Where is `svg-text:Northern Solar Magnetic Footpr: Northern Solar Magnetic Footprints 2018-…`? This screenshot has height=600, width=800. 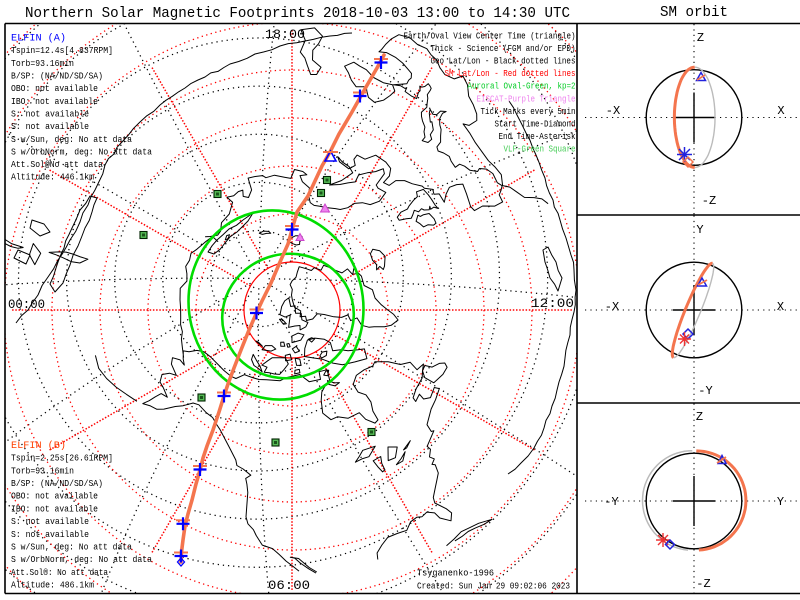
svg-text:Northern Solar Magnetic Footpr: Northern Solar Magnetic Footprints 2018-… is located at coordinates (297, 14).